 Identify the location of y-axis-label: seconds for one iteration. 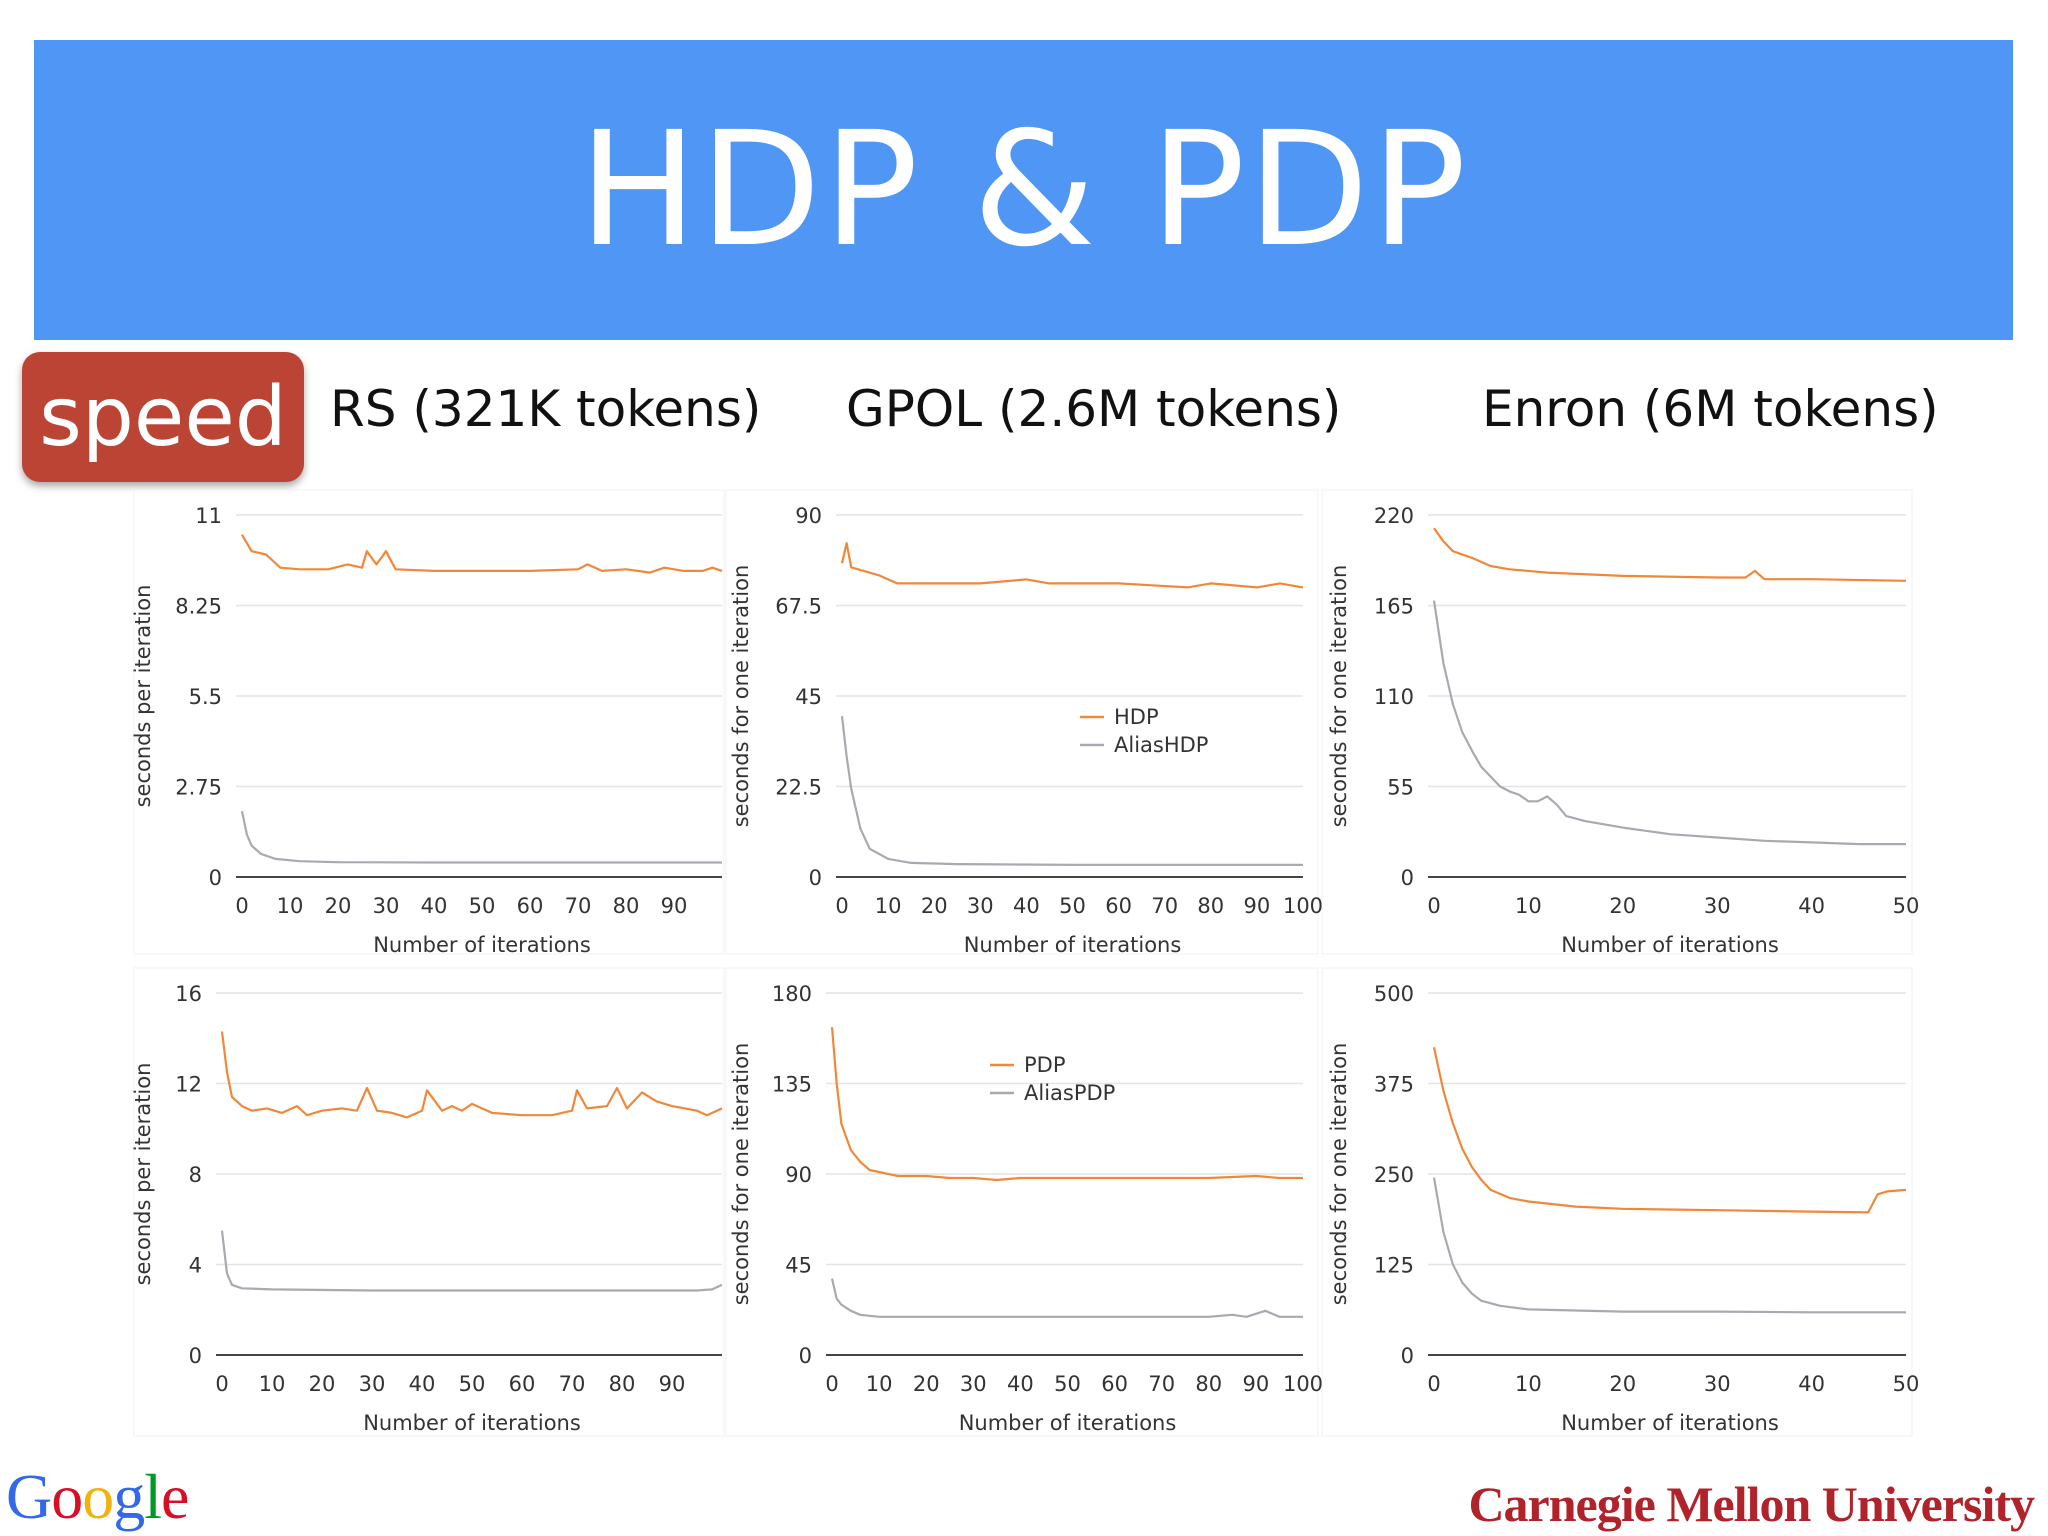
(1339, 1174).